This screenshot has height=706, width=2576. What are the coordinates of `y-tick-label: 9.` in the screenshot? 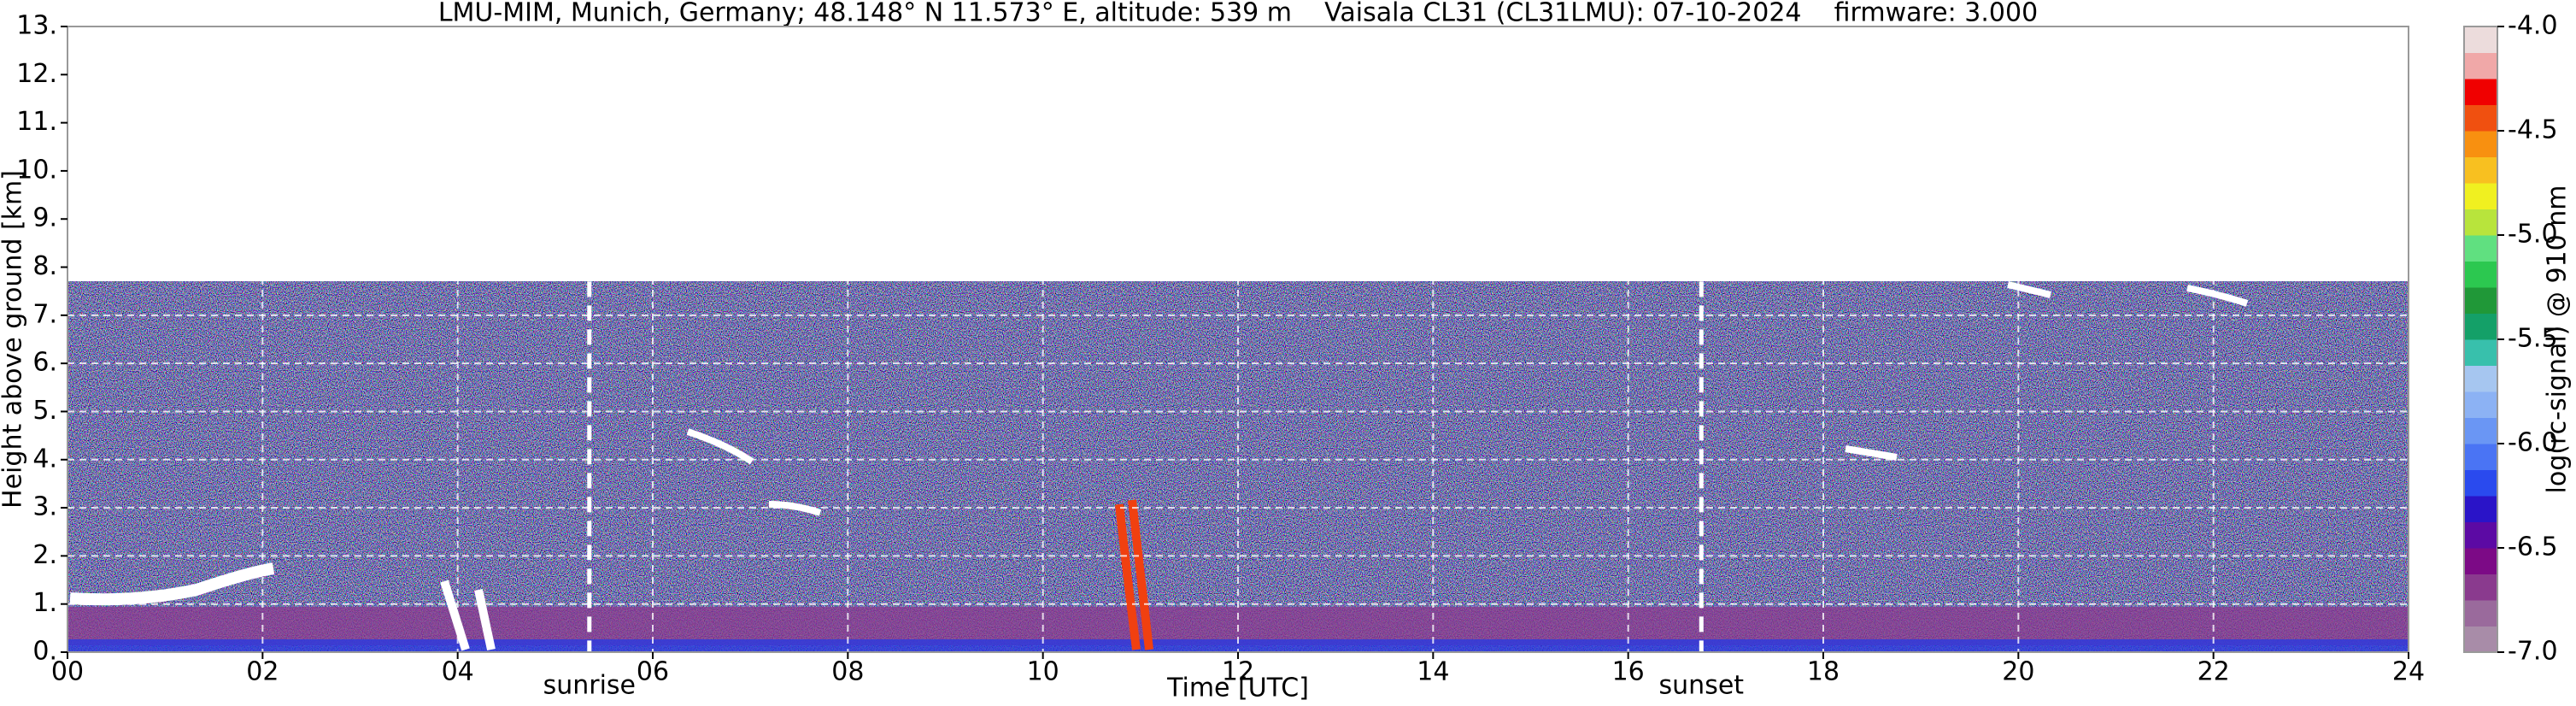 It's located at (44, 218).